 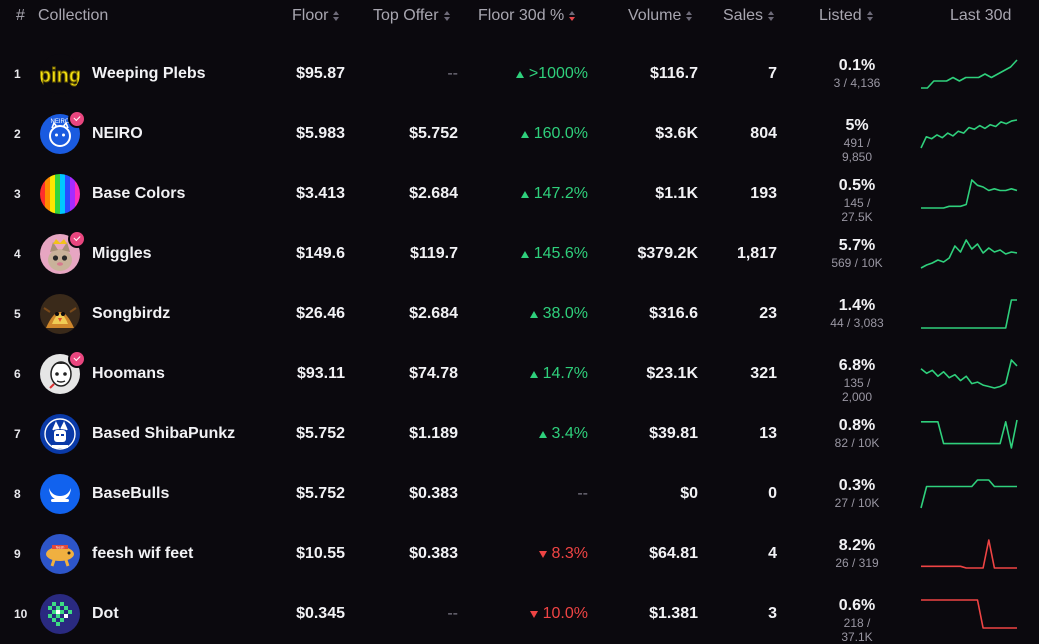 I want to click on rank: 5, so click(x=17, y=314).